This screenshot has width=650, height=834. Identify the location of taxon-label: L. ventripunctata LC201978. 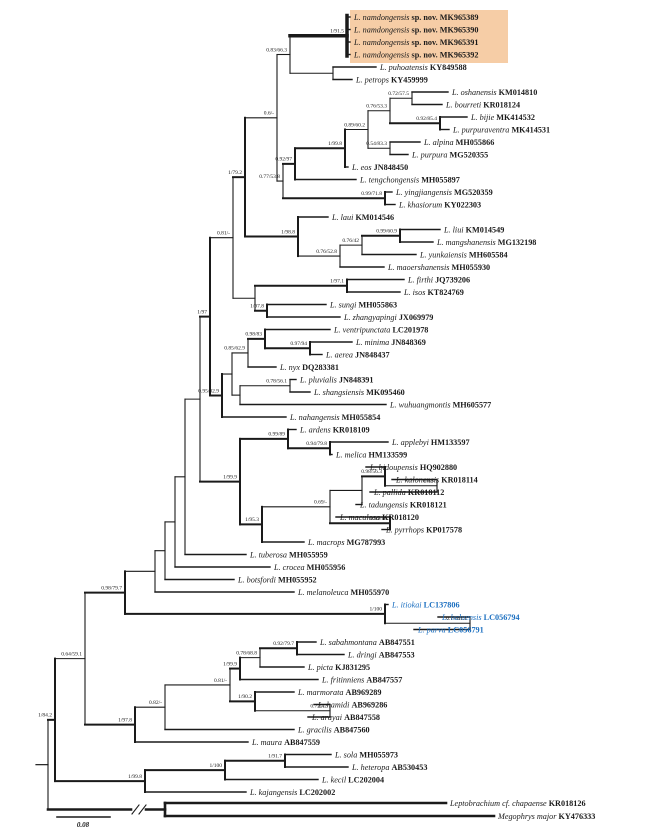
(380, 329).